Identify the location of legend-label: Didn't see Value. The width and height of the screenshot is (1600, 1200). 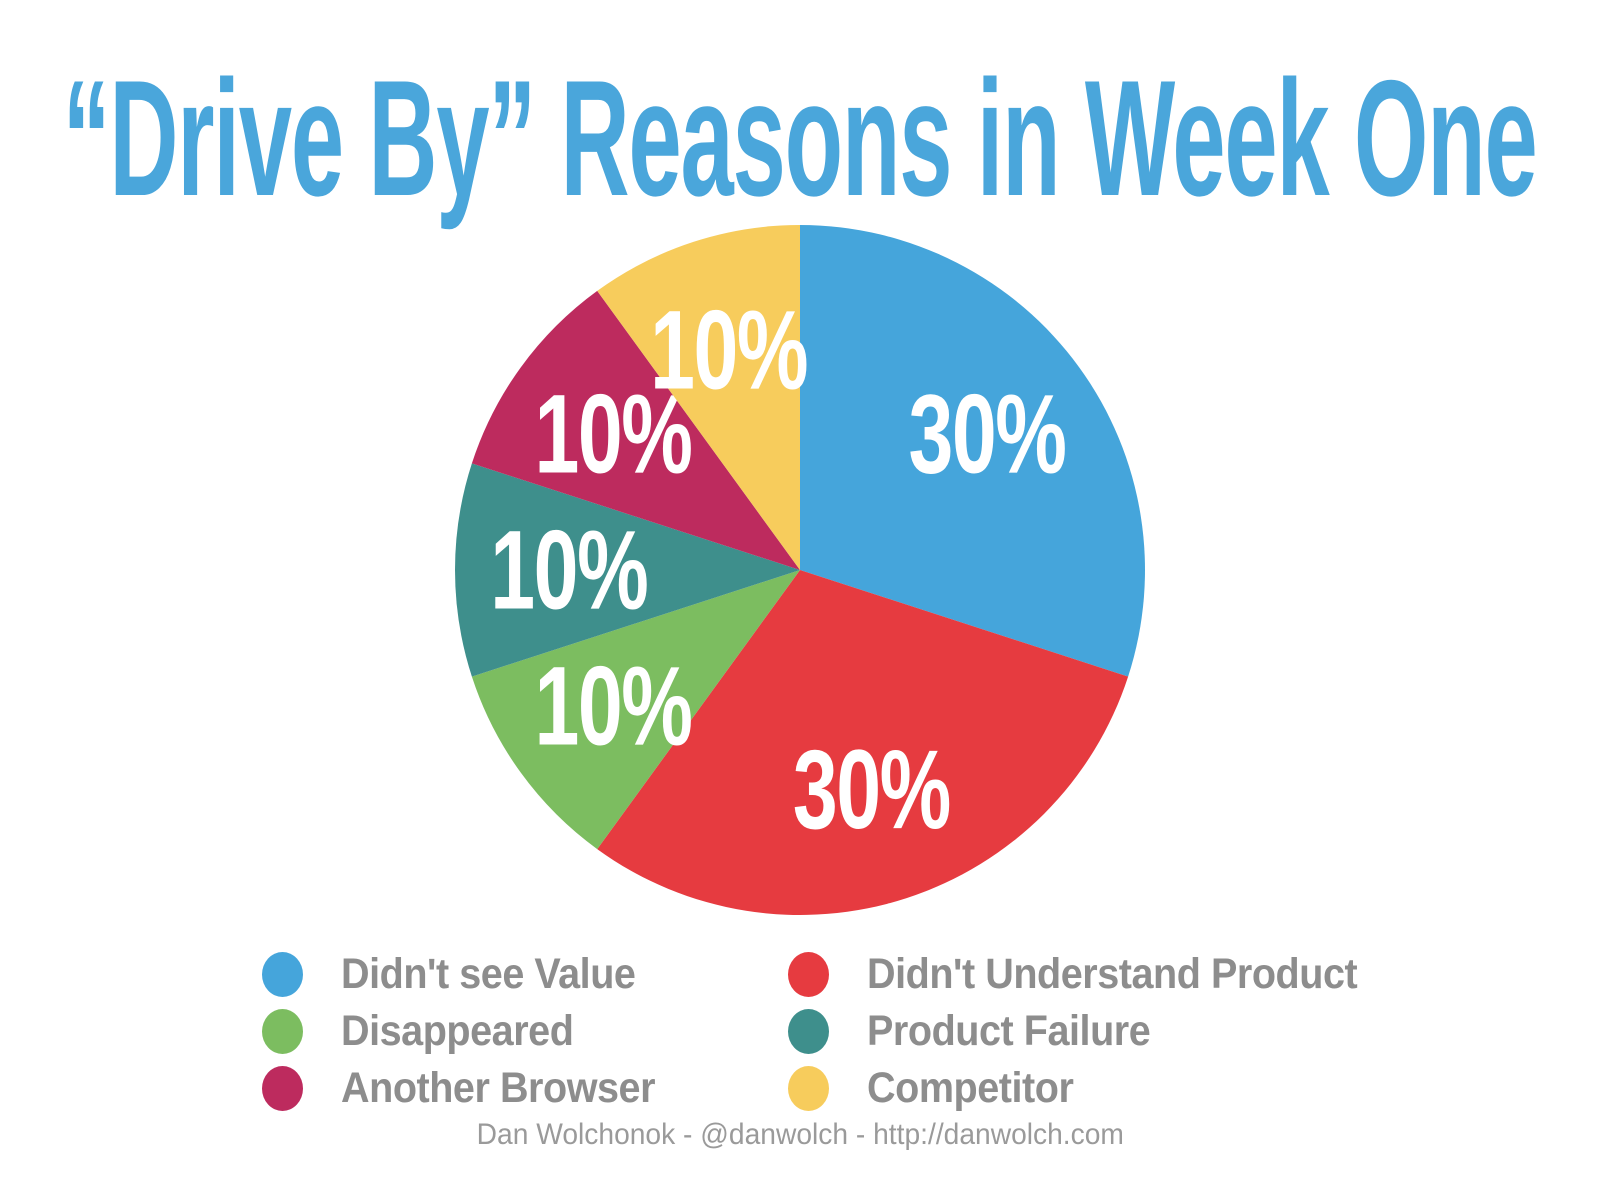
(488, 974).